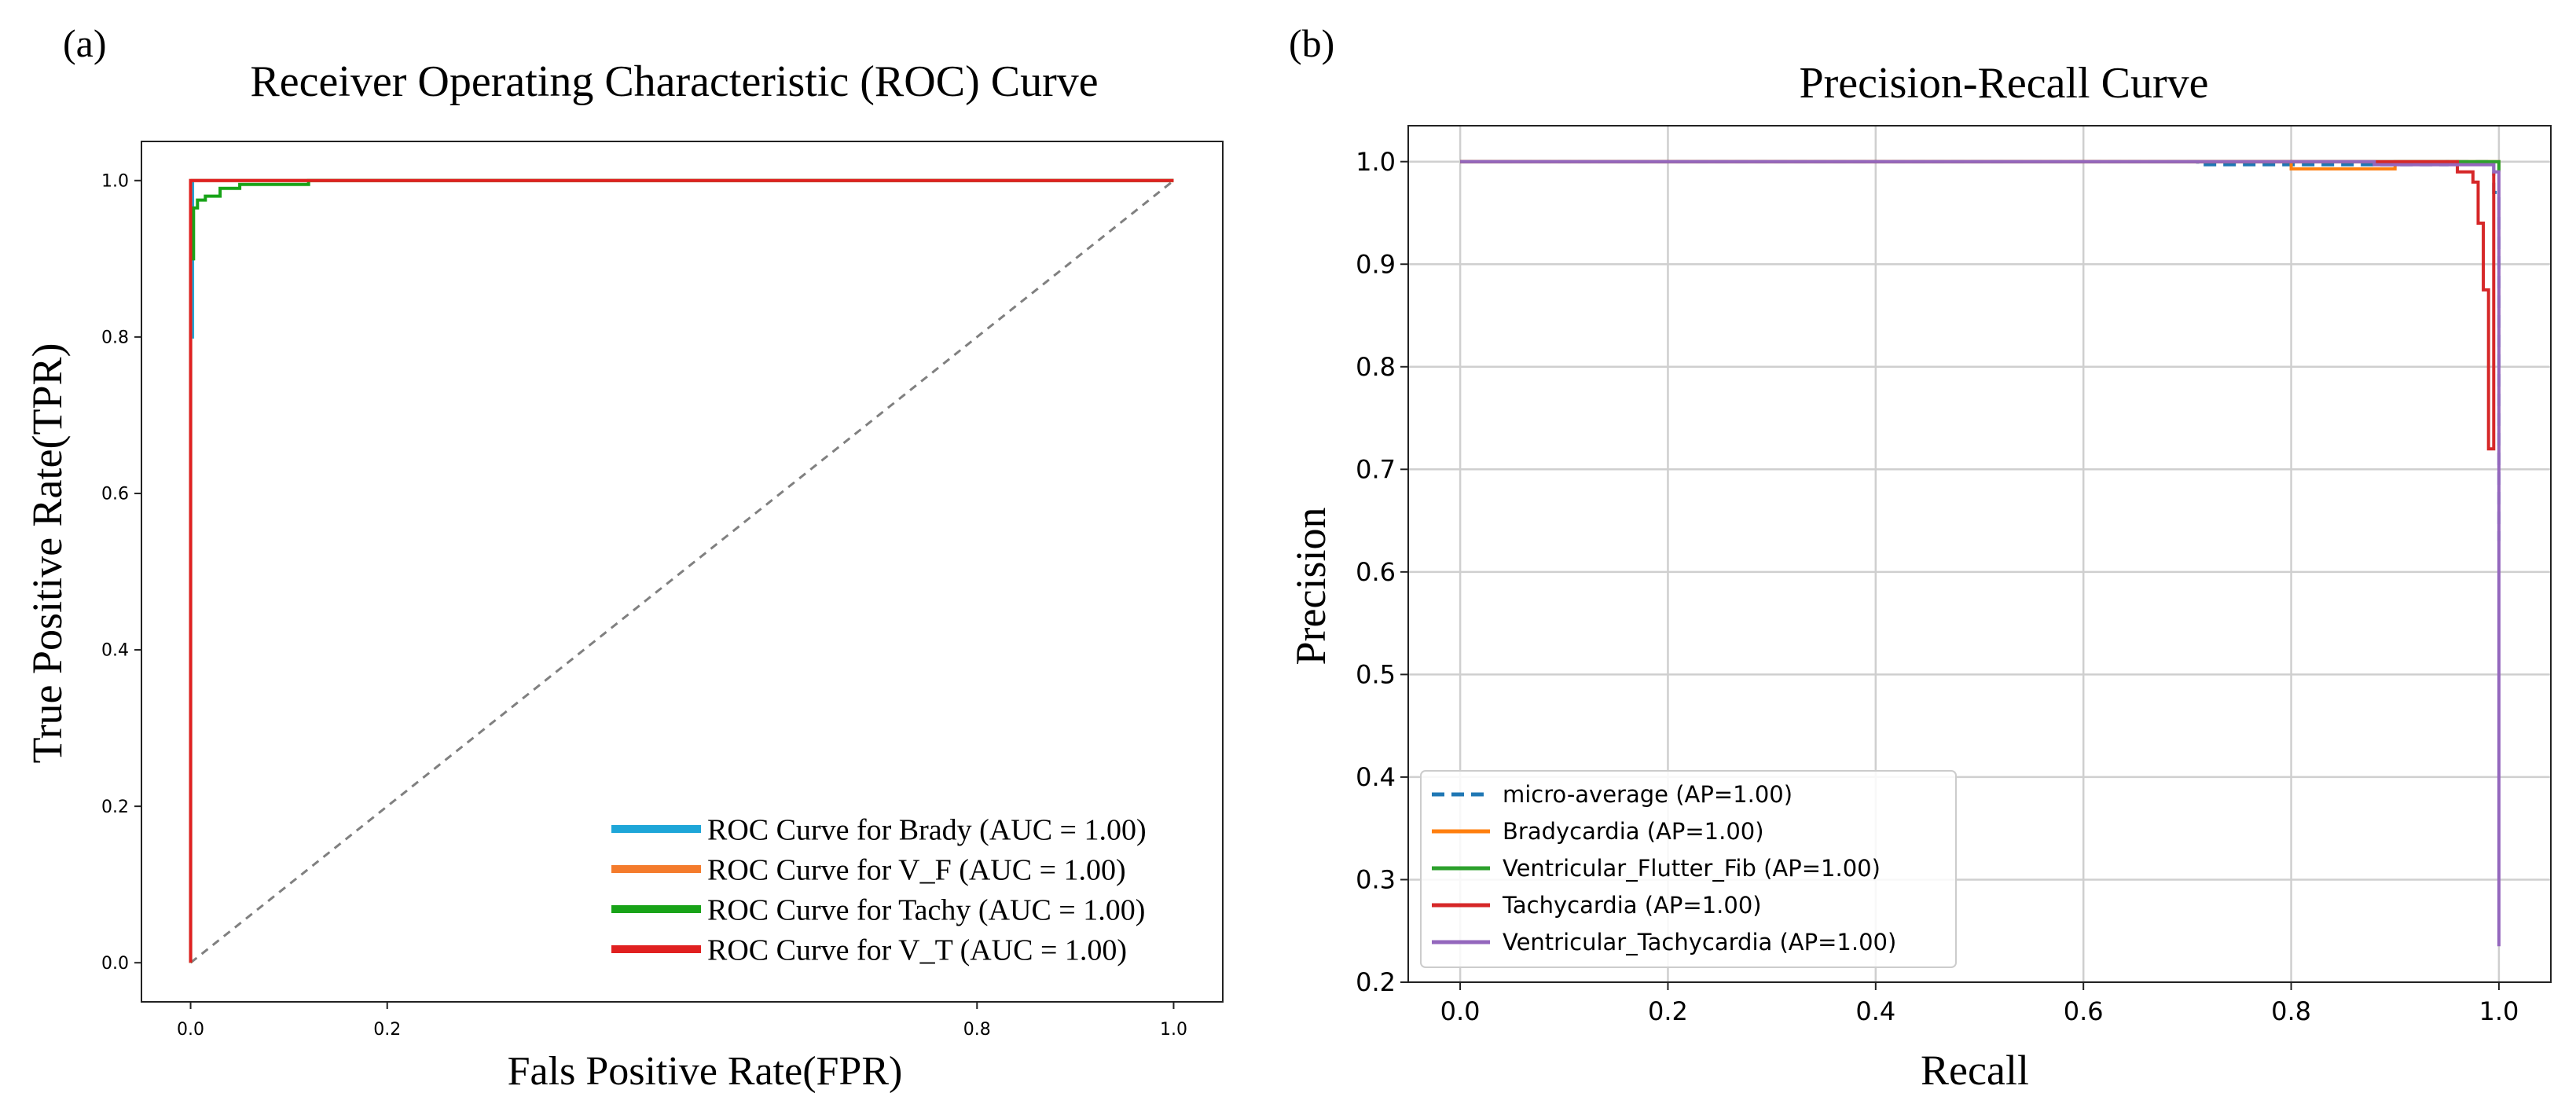 Image resolution: width=2576 pixels, height=1115 pixels. What do you see at coordinates (85, 43) in the screenshot?
I see `panel-label-a: (a)` at bounding box center [85, 43].